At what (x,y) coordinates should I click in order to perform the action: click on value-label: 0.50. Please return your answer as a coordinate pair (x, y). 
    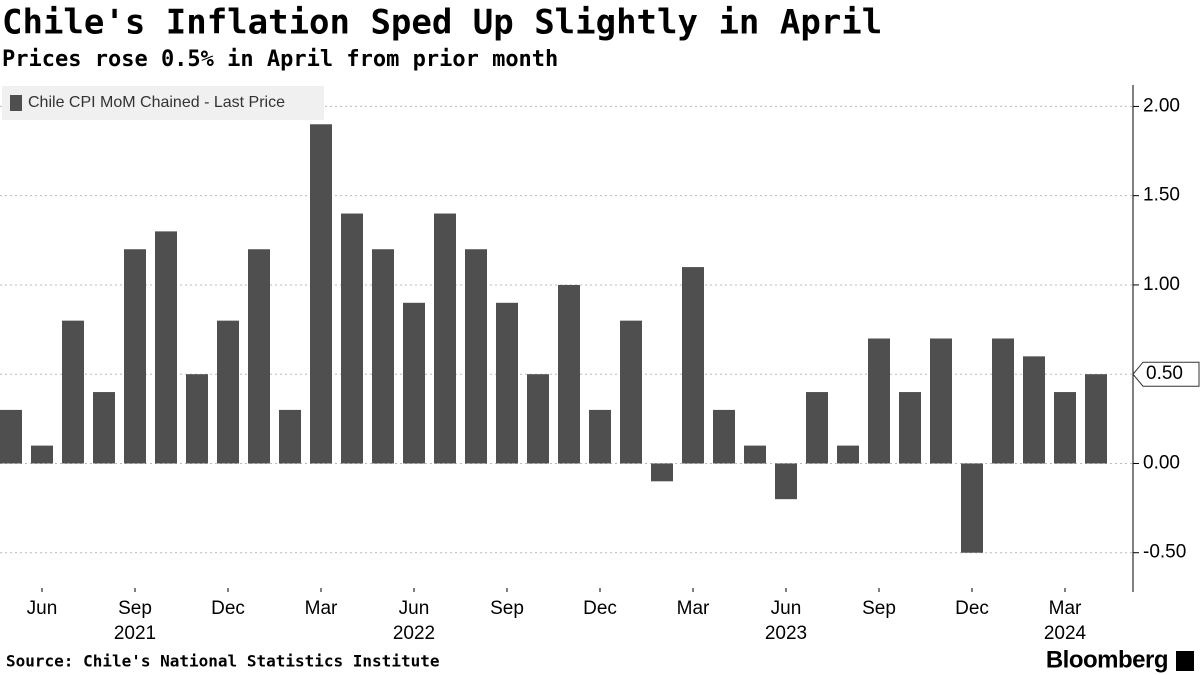
    Looking at the image, I should click on (1164, 373).